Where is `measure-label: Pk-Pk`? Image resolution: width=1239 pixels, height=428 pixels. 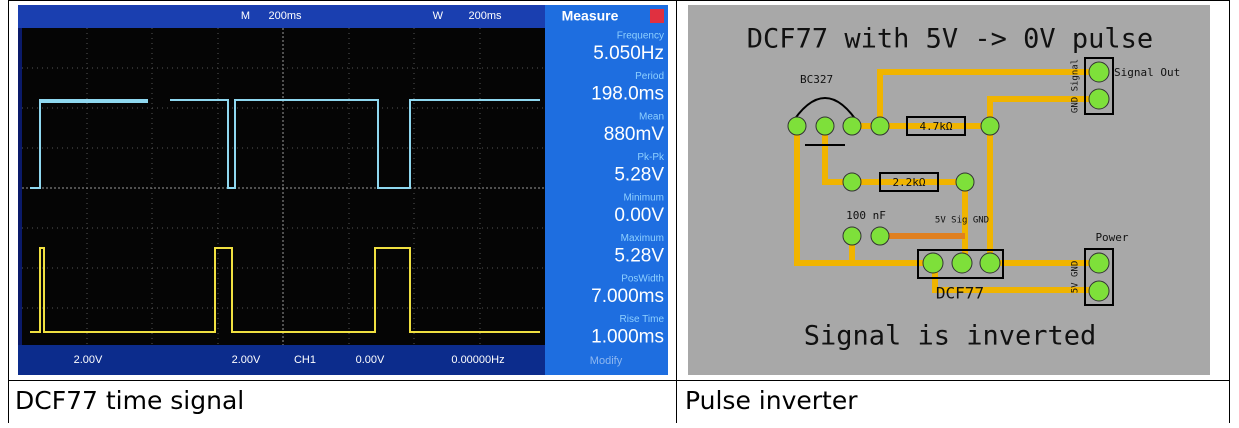 measure-label: Pk-Pk is located at coordinates (651, 157).